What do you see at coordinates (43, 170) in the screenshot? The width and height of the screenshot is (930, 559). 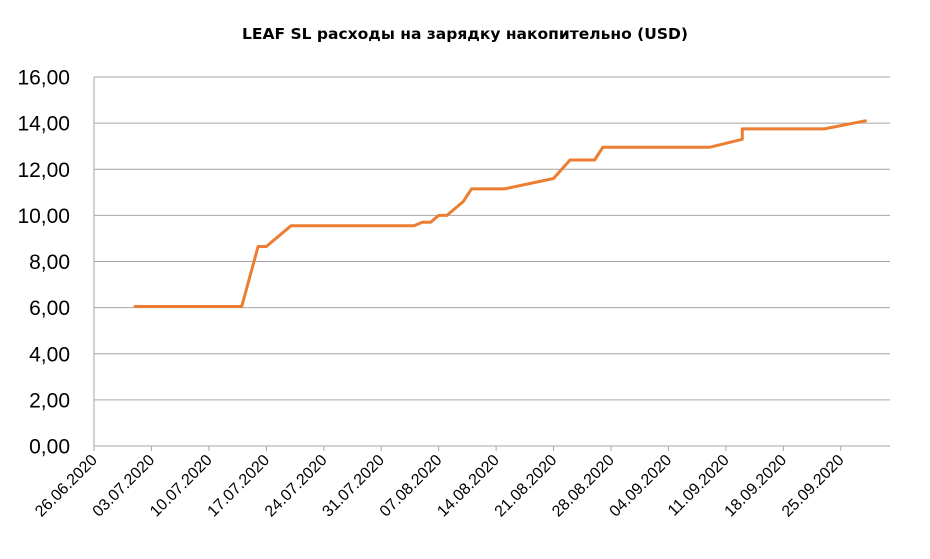 I see `y-tick-label: 12,00` at bounding box center [43, 170].